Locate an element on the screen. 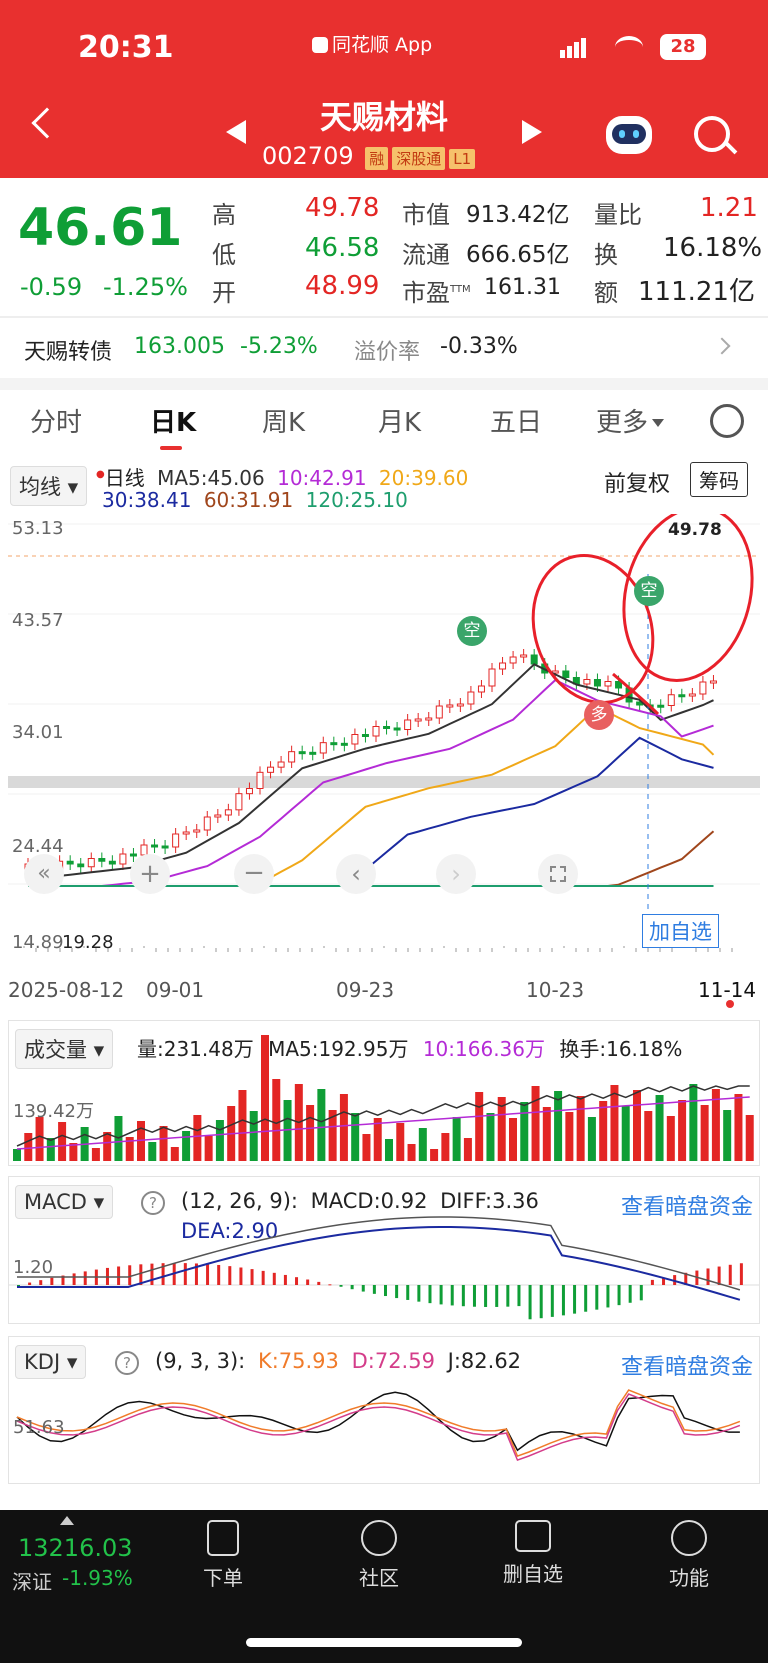  chip-button: 筹码 is located at coordinates (719, 479).